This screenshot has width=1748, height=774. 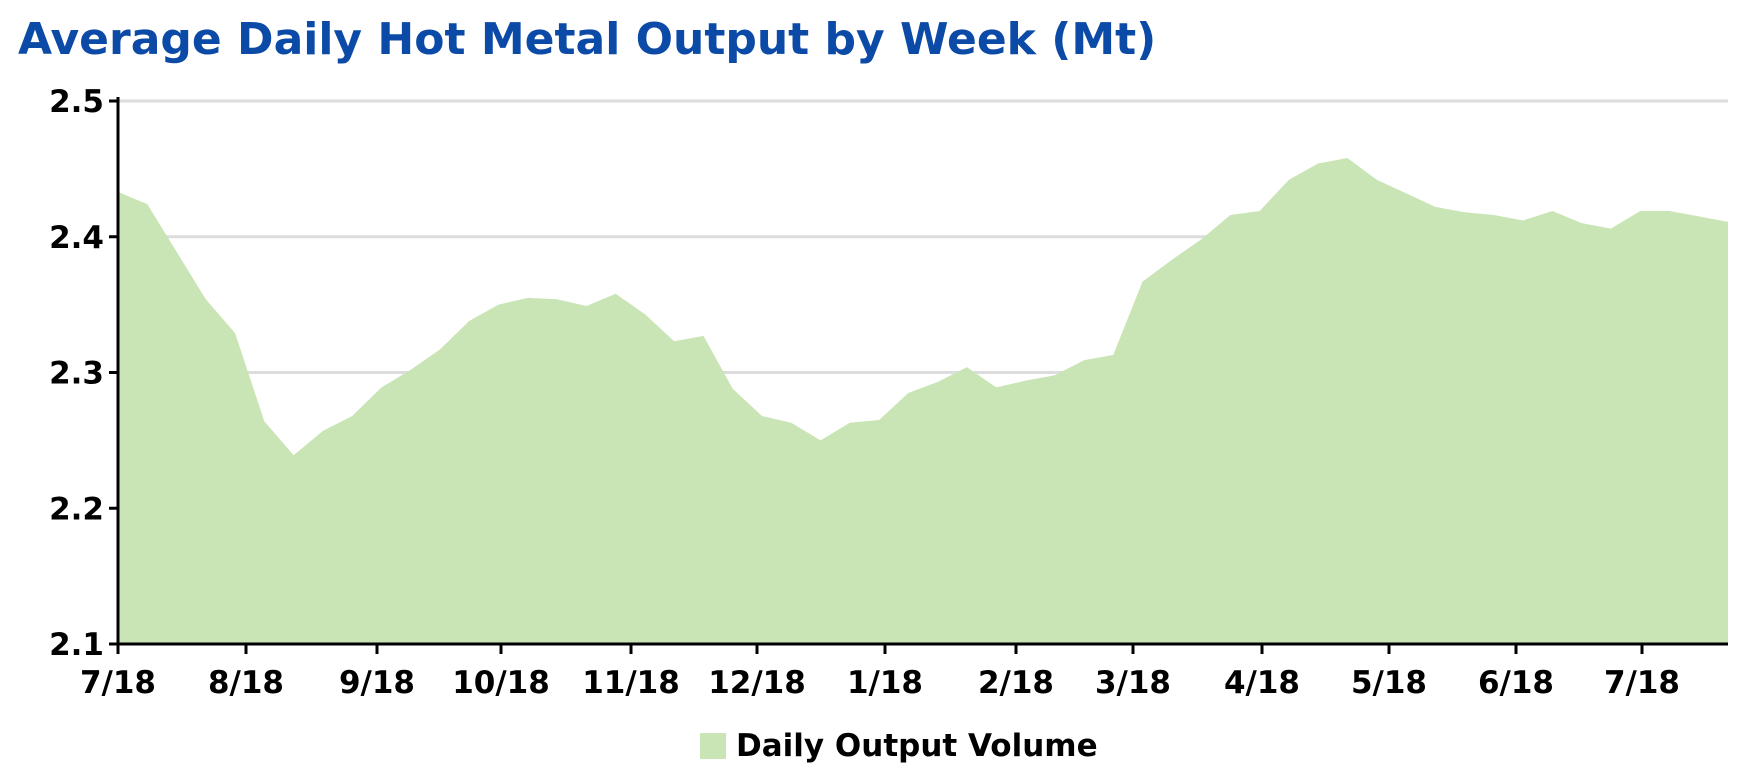 I want to click on y-tick-label: 2.1, so click(x=76, y=645).